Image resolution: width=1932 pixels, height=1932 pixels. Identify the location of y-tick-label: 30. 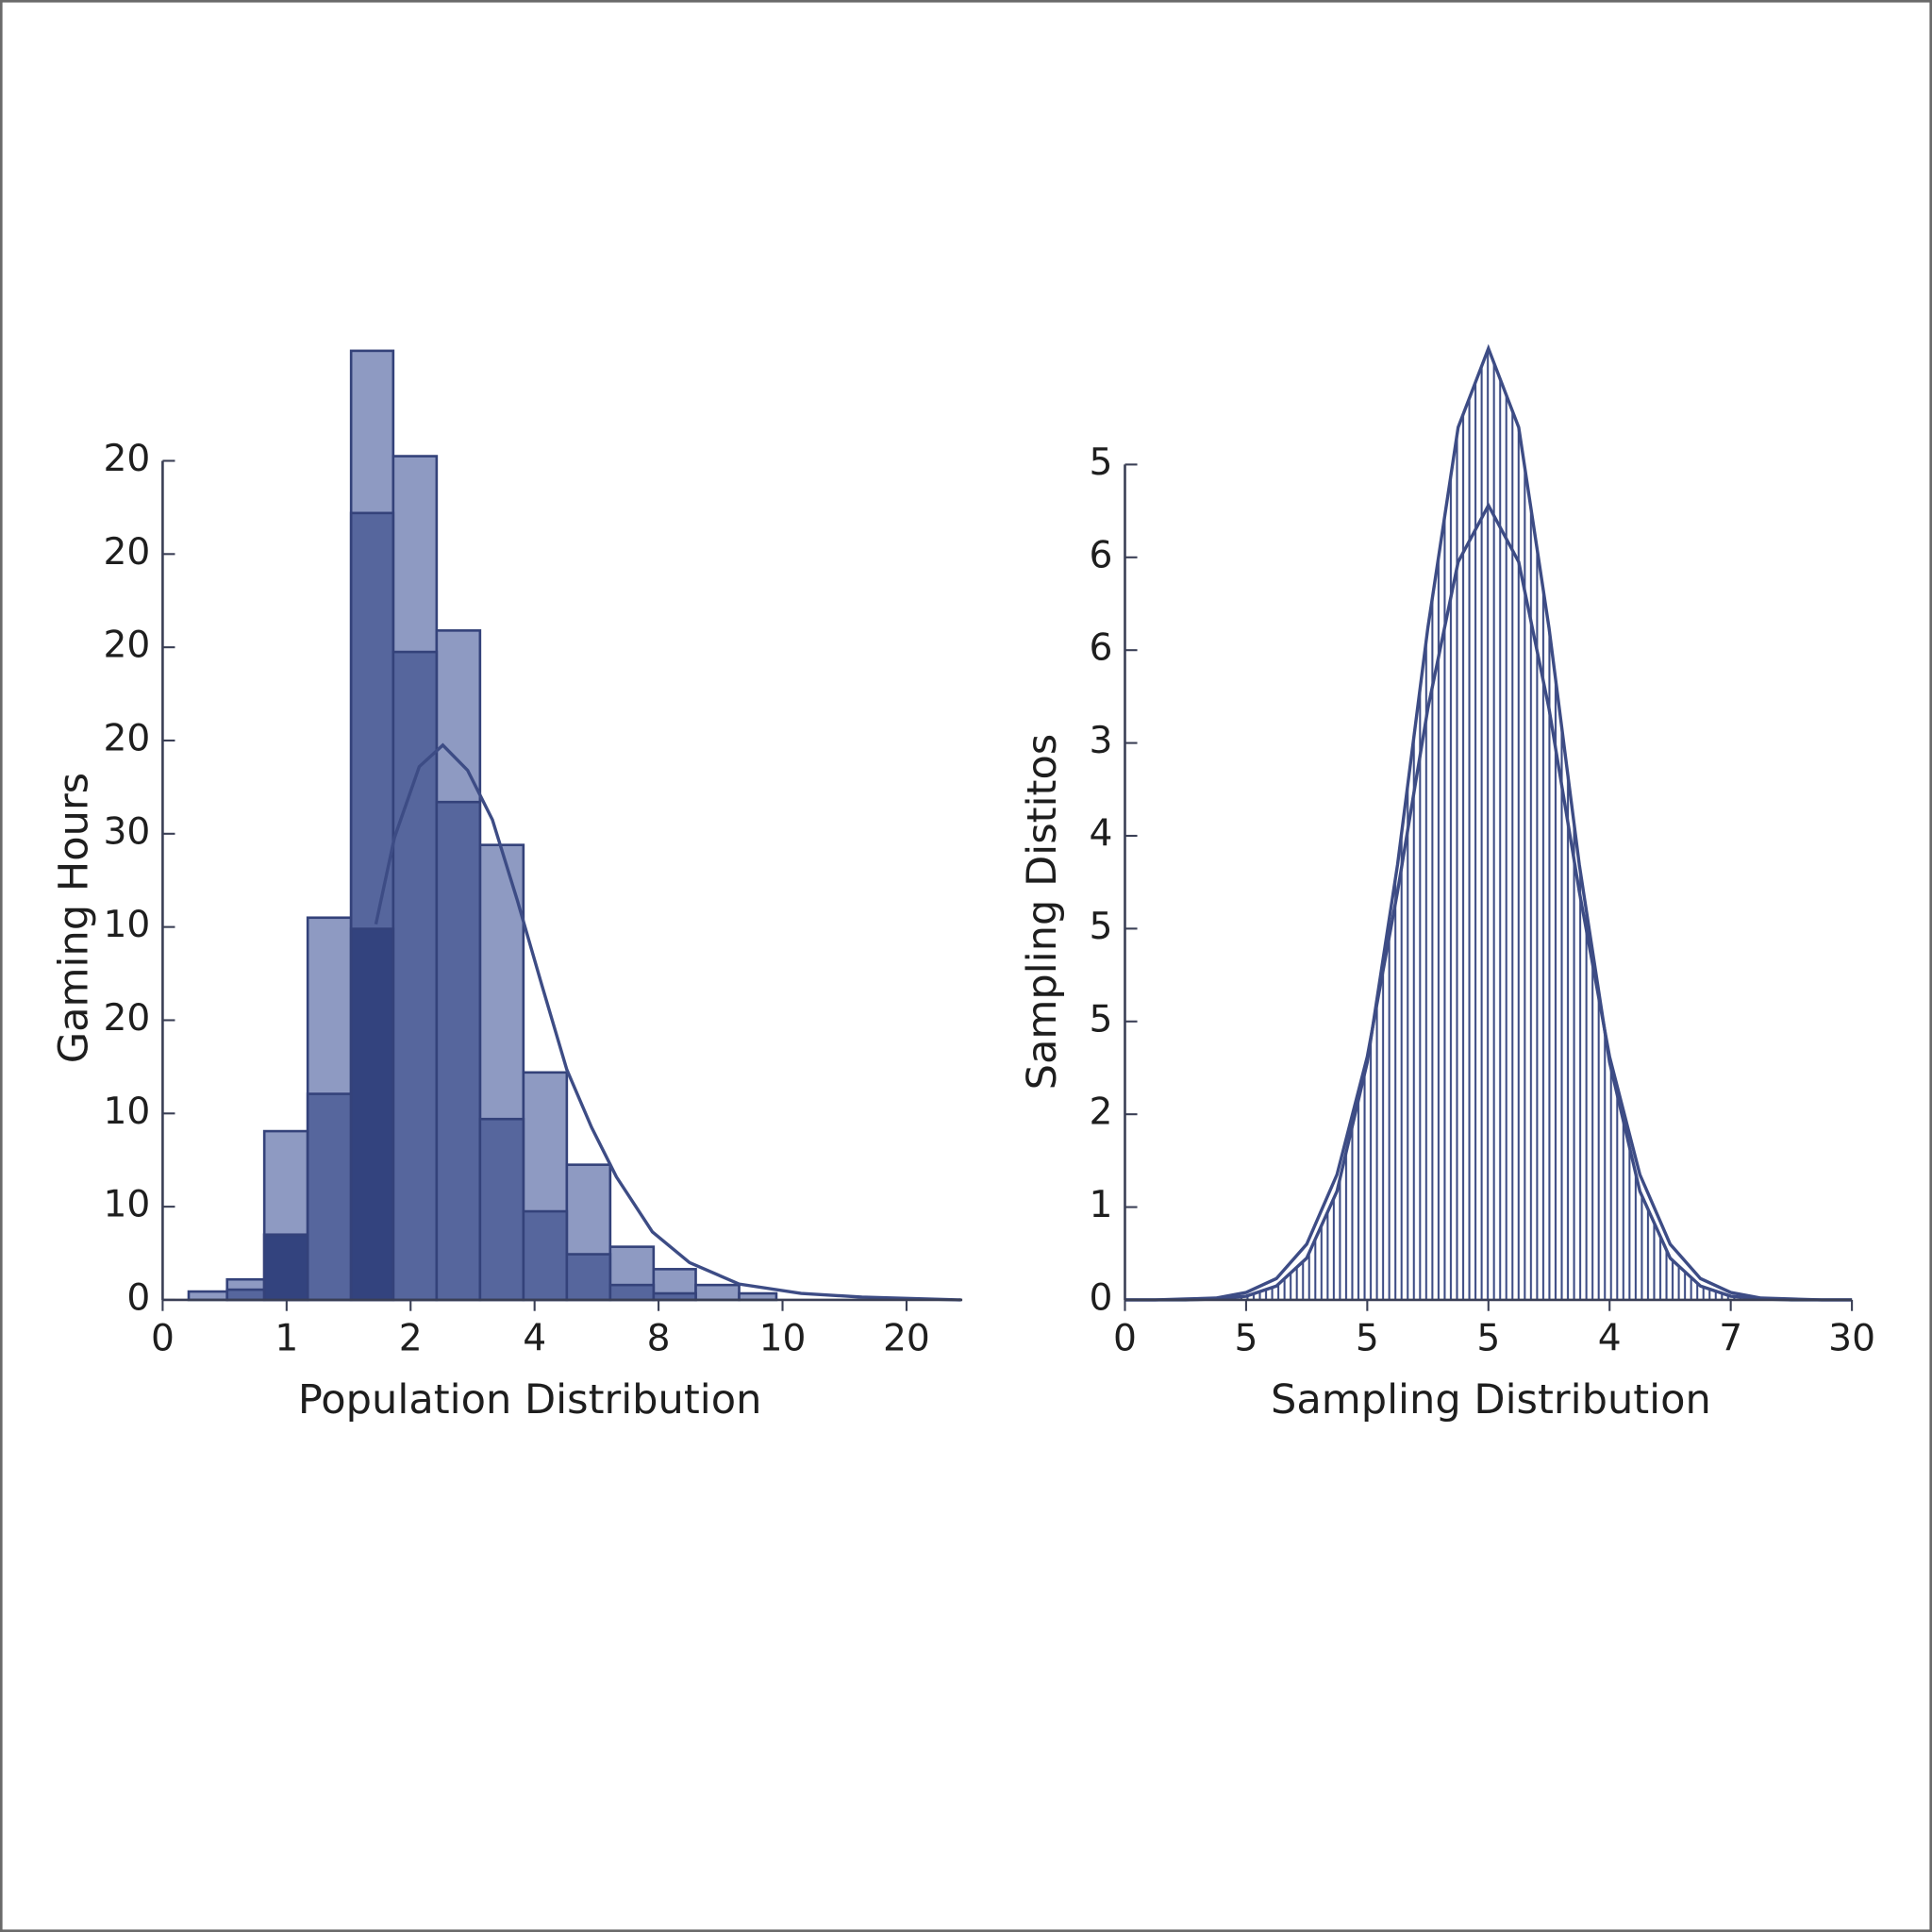
(126, 832).